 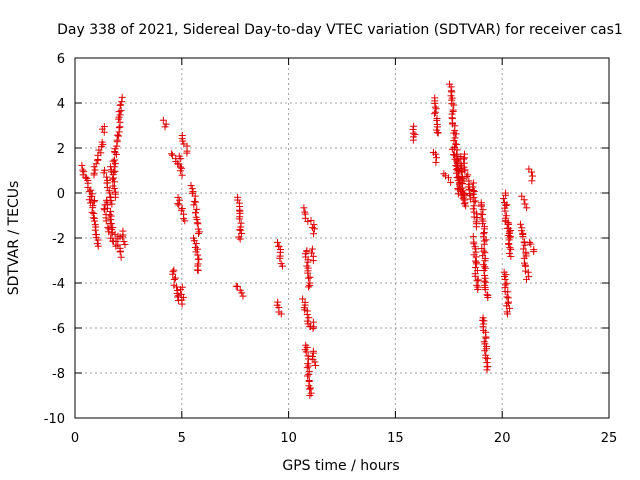 I want to click on x-tick-label: 15, so click(x=395, y=438).